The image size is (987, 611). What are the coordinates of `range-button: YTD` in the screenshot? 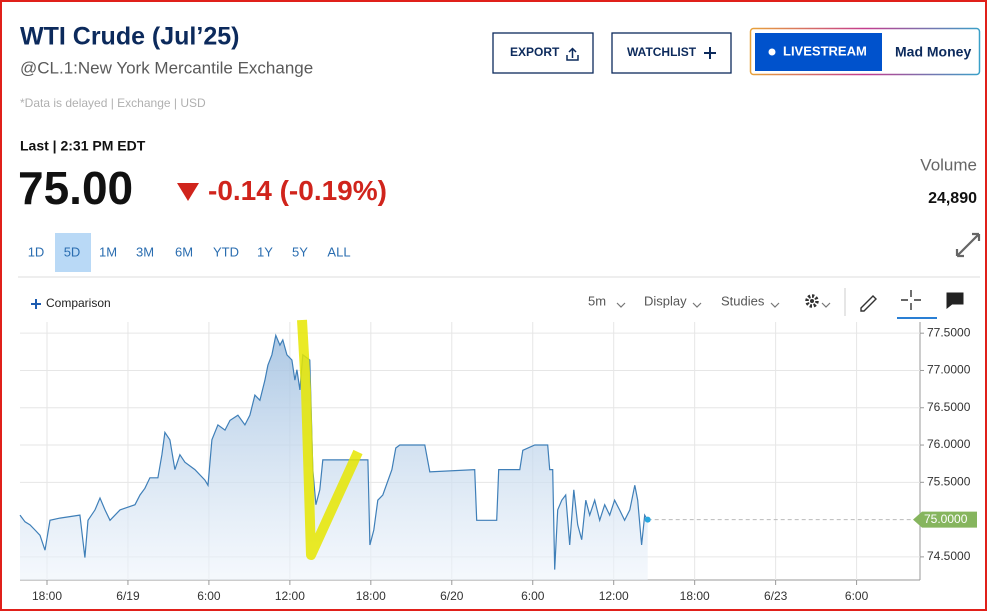 It's located at (226, 251).